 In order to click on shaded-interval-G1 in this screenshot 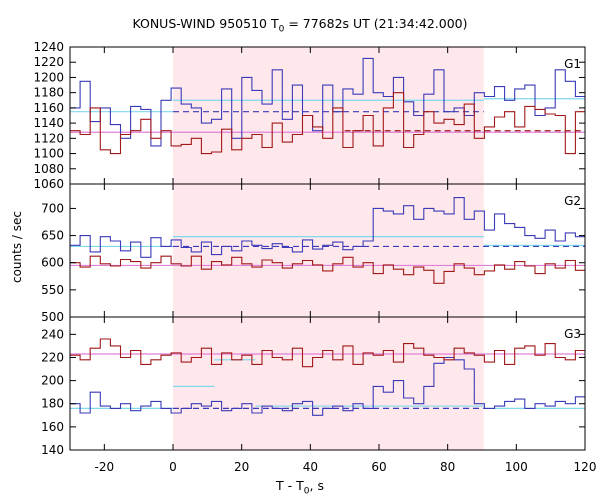, I will do `click(328, 115)`.